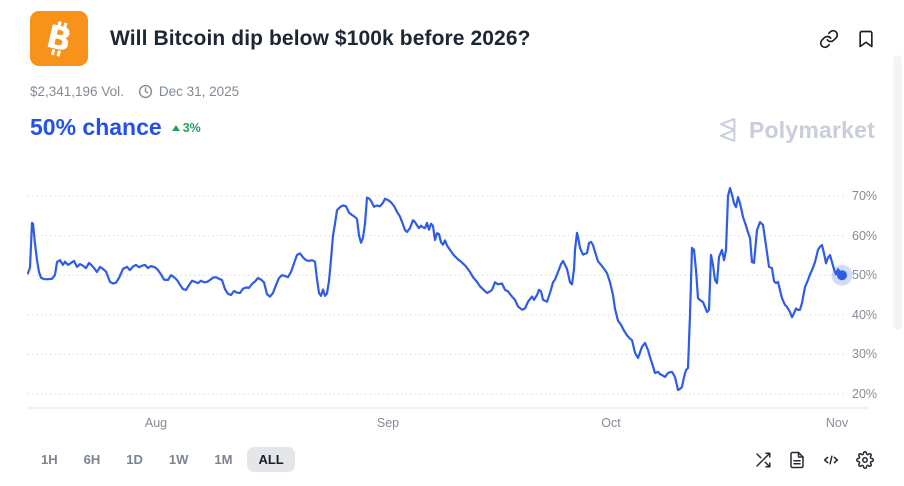 This screenshot has width=904, height=486. Describe the element at coordinates (134, 91) in the screenshot. I see `market-meta: $2,341,196 Vol. Dec 31, 2025` at that location.